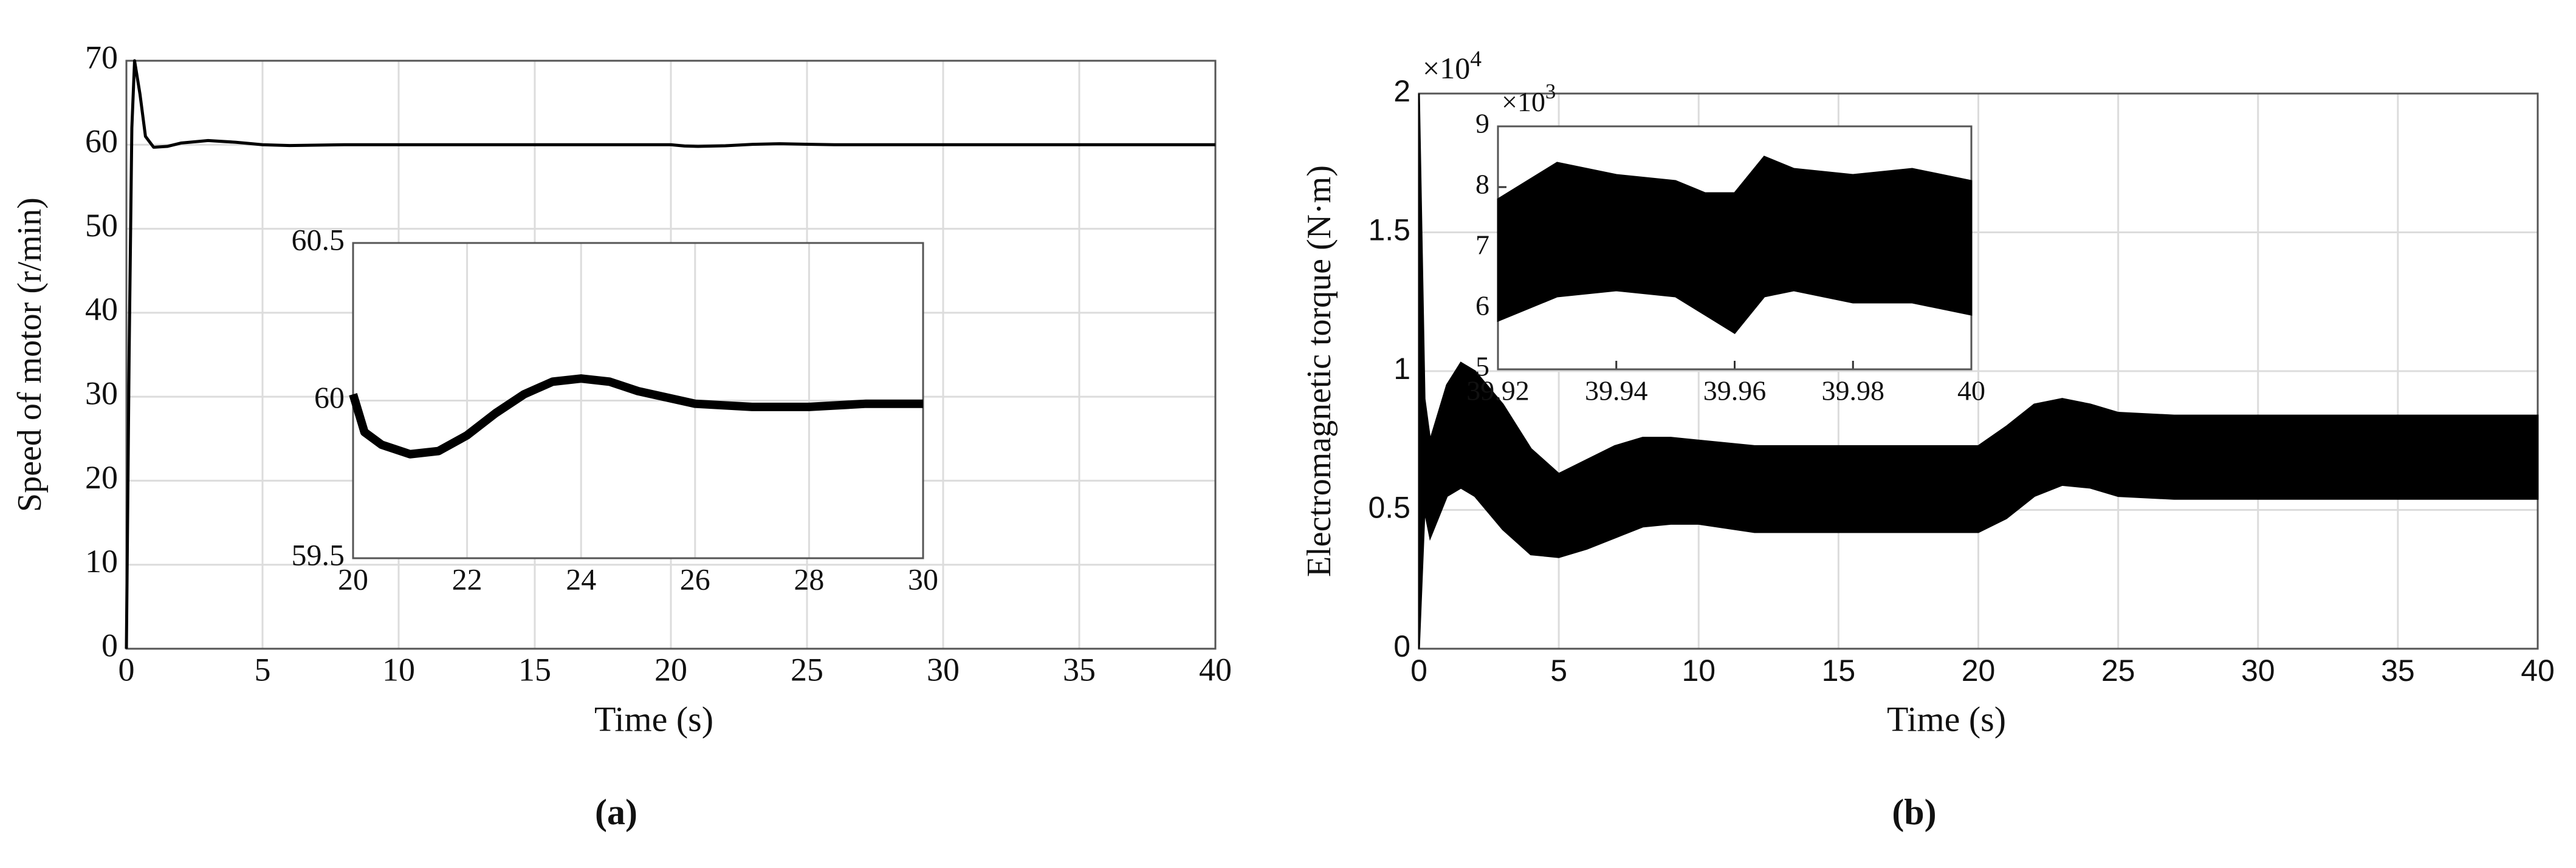 Image resolution: width=2576 pixels, height=868 pixels. Describe the element at coordinates (1482, 184) in the screenshot. I see `y-tick-label: 8` at that location.